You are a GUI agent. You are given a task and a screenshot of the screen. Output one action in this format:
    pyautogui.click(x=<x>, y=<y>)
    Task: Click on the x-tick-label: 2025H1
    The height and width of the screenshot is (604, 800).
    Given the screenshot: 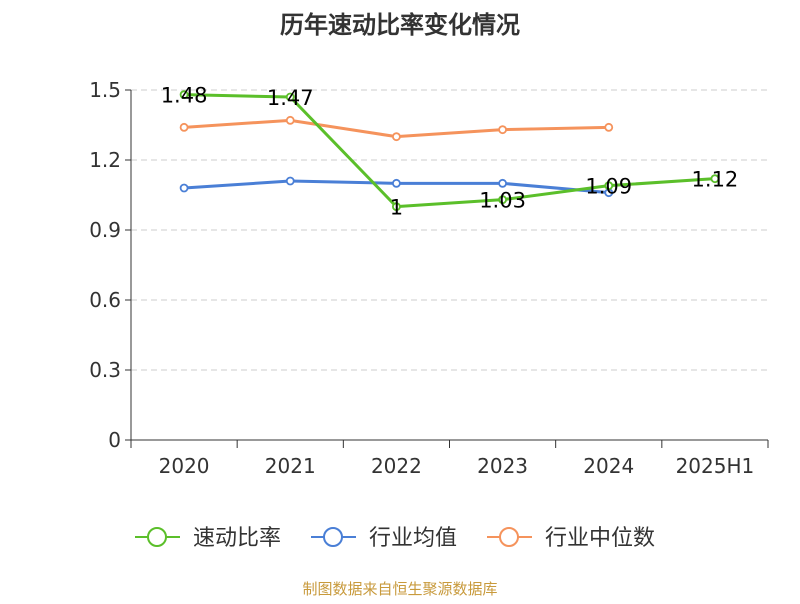 What is the action you would take?
    pyautogui.click(x=715, y=466)
    